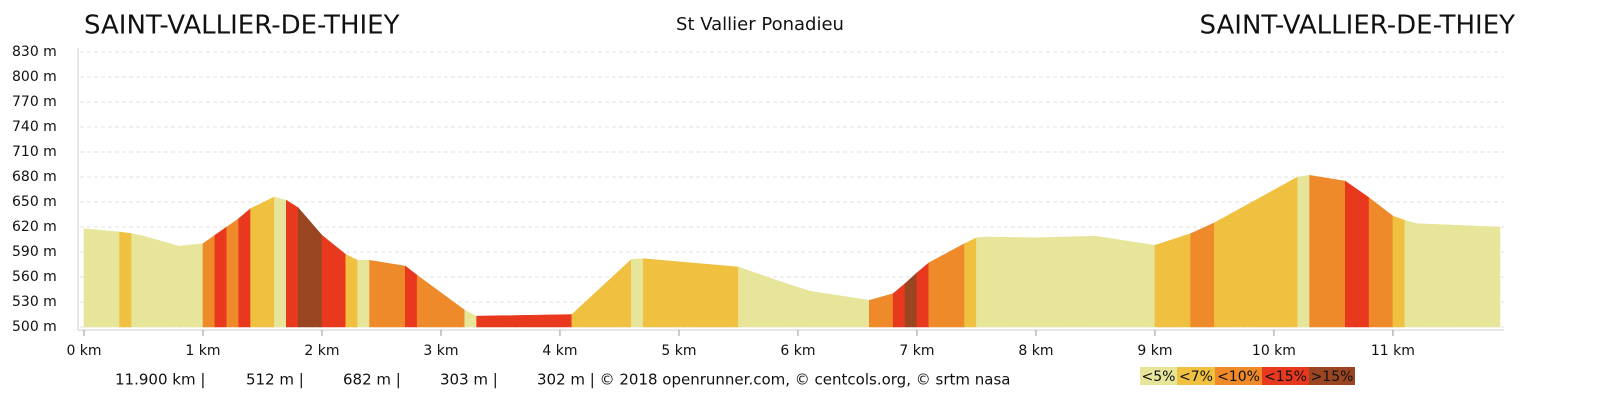 This screenshot has width=1600, height=400. What do you see at coordinates (1358, 26) in the screenshot?
I see `title-right: SAINT-VALLIER-DE-THIEY` at bounding box center [1358, 26].